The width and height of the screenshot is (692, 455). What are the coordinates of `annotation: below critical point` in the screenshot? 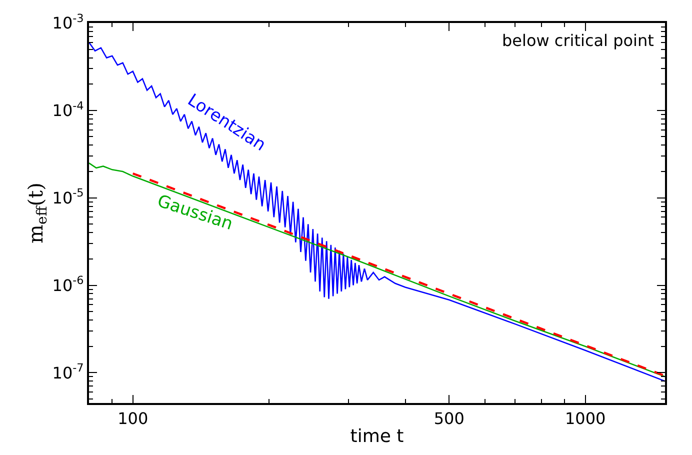 It's located at (578, 40).